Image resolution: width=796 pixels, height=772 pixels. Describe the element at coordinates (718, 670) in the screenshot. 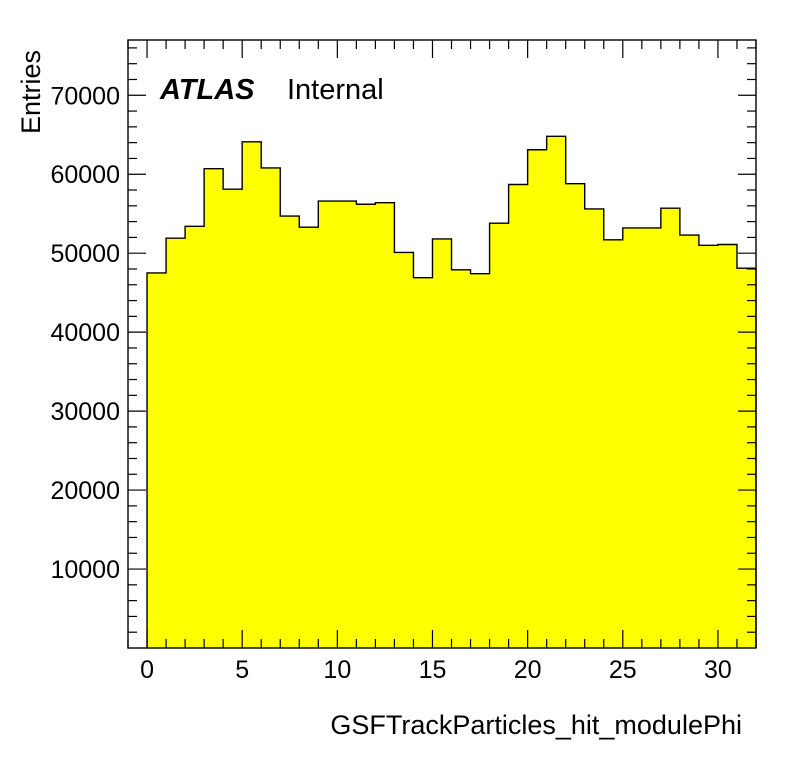

I see `x-tick-label: 30` at that location.